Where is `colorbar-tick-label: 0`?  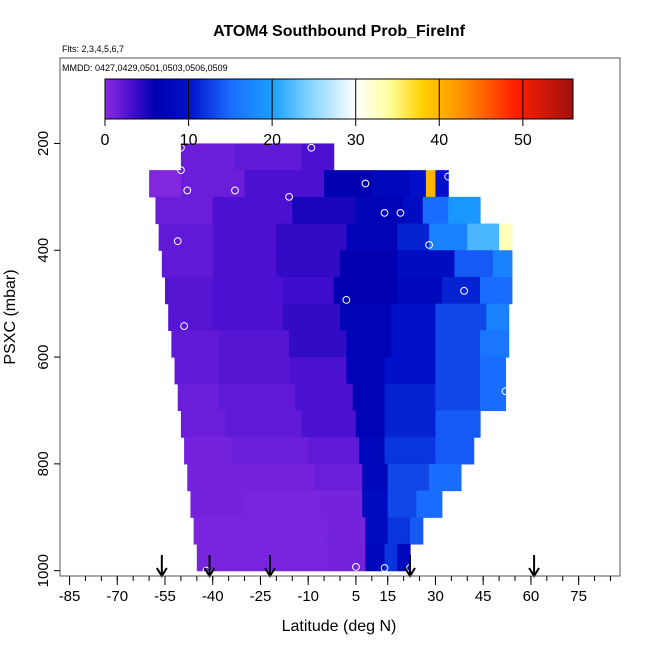
colorbar-tick-label: 0 is located at coordinates (105, 140).